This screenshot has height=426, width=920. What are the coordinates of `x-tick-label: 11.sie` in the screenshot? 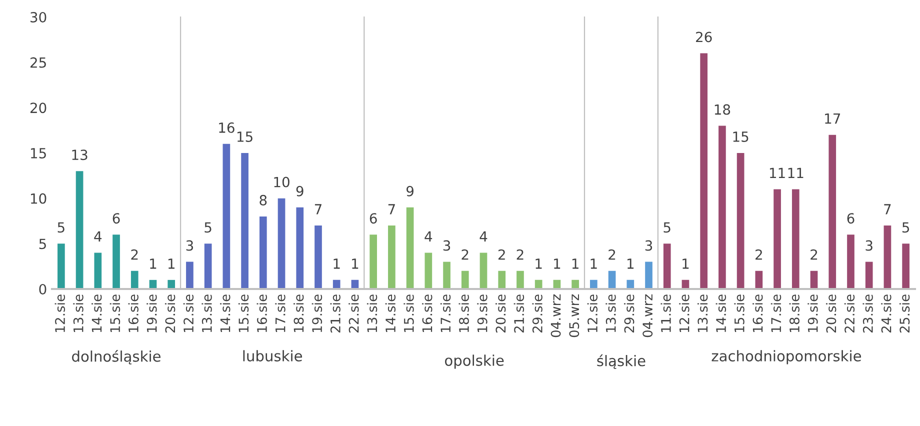 It's located at (665, 313).